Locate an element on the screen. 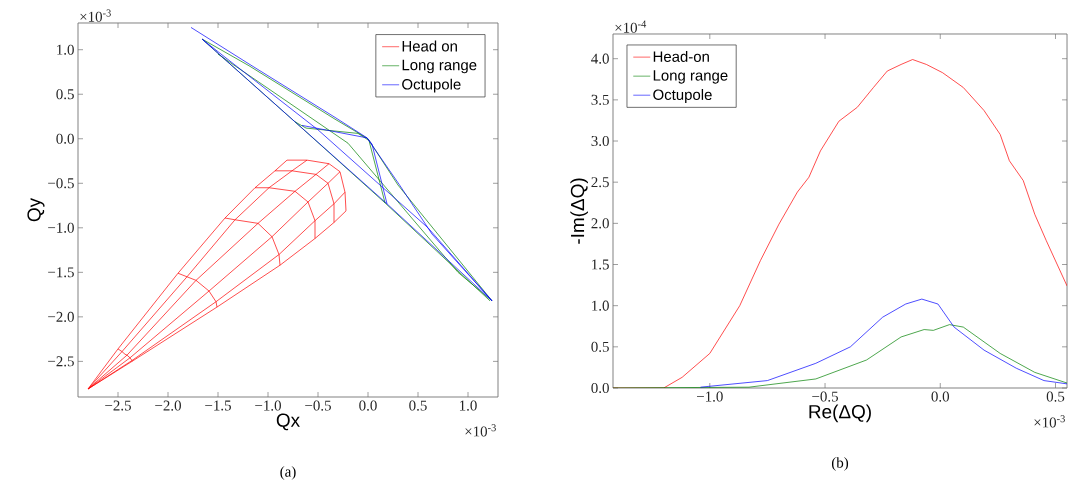 The image size is (1075, 484). y-tick-label: 3.0 is located at coordinates (600, 141).